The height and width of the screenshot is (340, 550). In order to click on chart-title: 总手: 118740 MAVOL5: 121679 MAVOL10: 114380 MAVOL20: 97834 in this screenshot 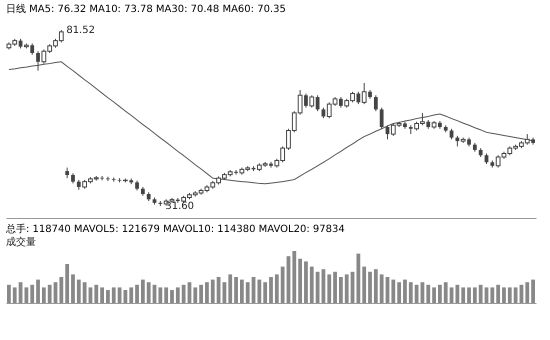, I will do `click(175, 229)`.